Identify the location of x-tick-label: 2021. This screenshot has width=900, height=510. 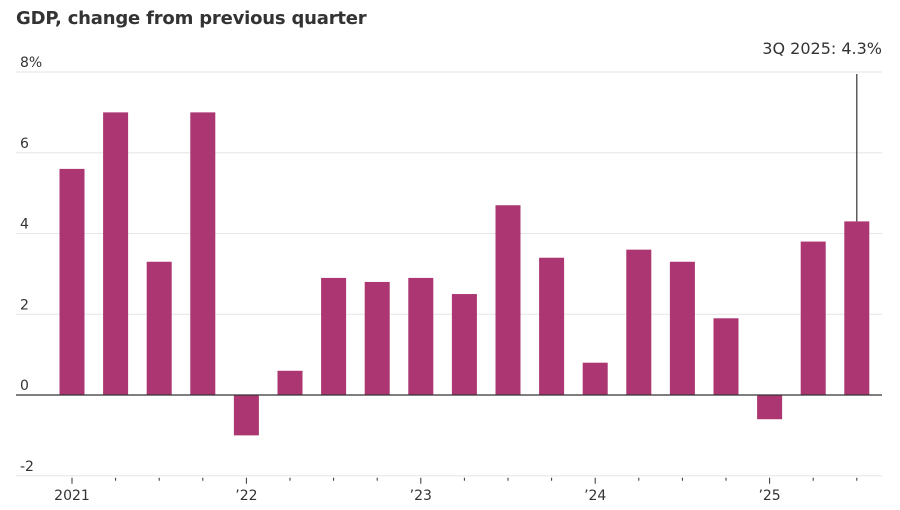
(72, 496).